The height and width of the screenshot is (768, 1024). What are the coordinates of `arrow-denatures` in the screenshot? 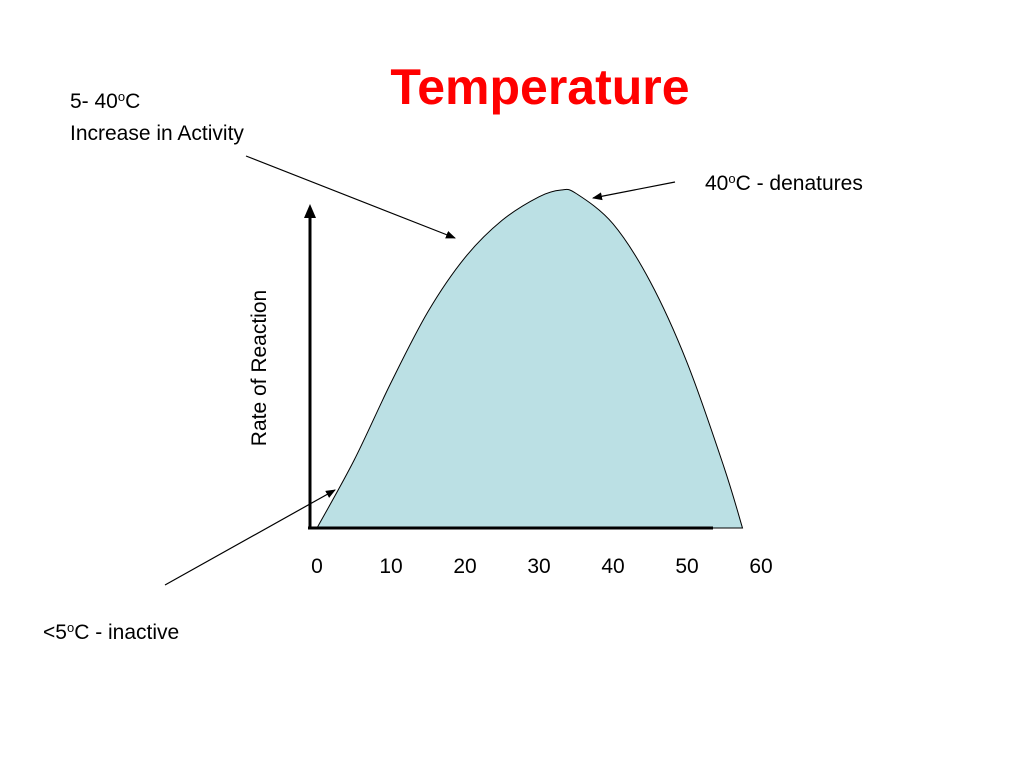 It's located at (634, 191).